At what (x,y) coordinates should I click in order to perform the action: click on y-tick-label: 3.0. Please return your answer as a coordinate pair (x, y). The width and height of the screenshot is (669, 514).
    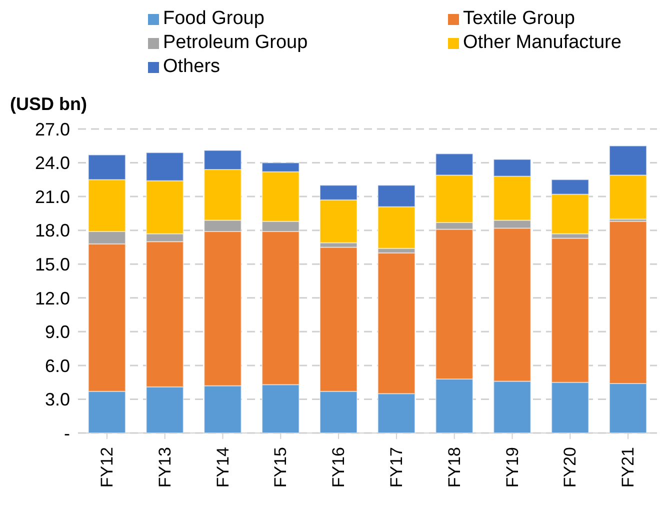
    Looking at the image, I should click on (57, 400).